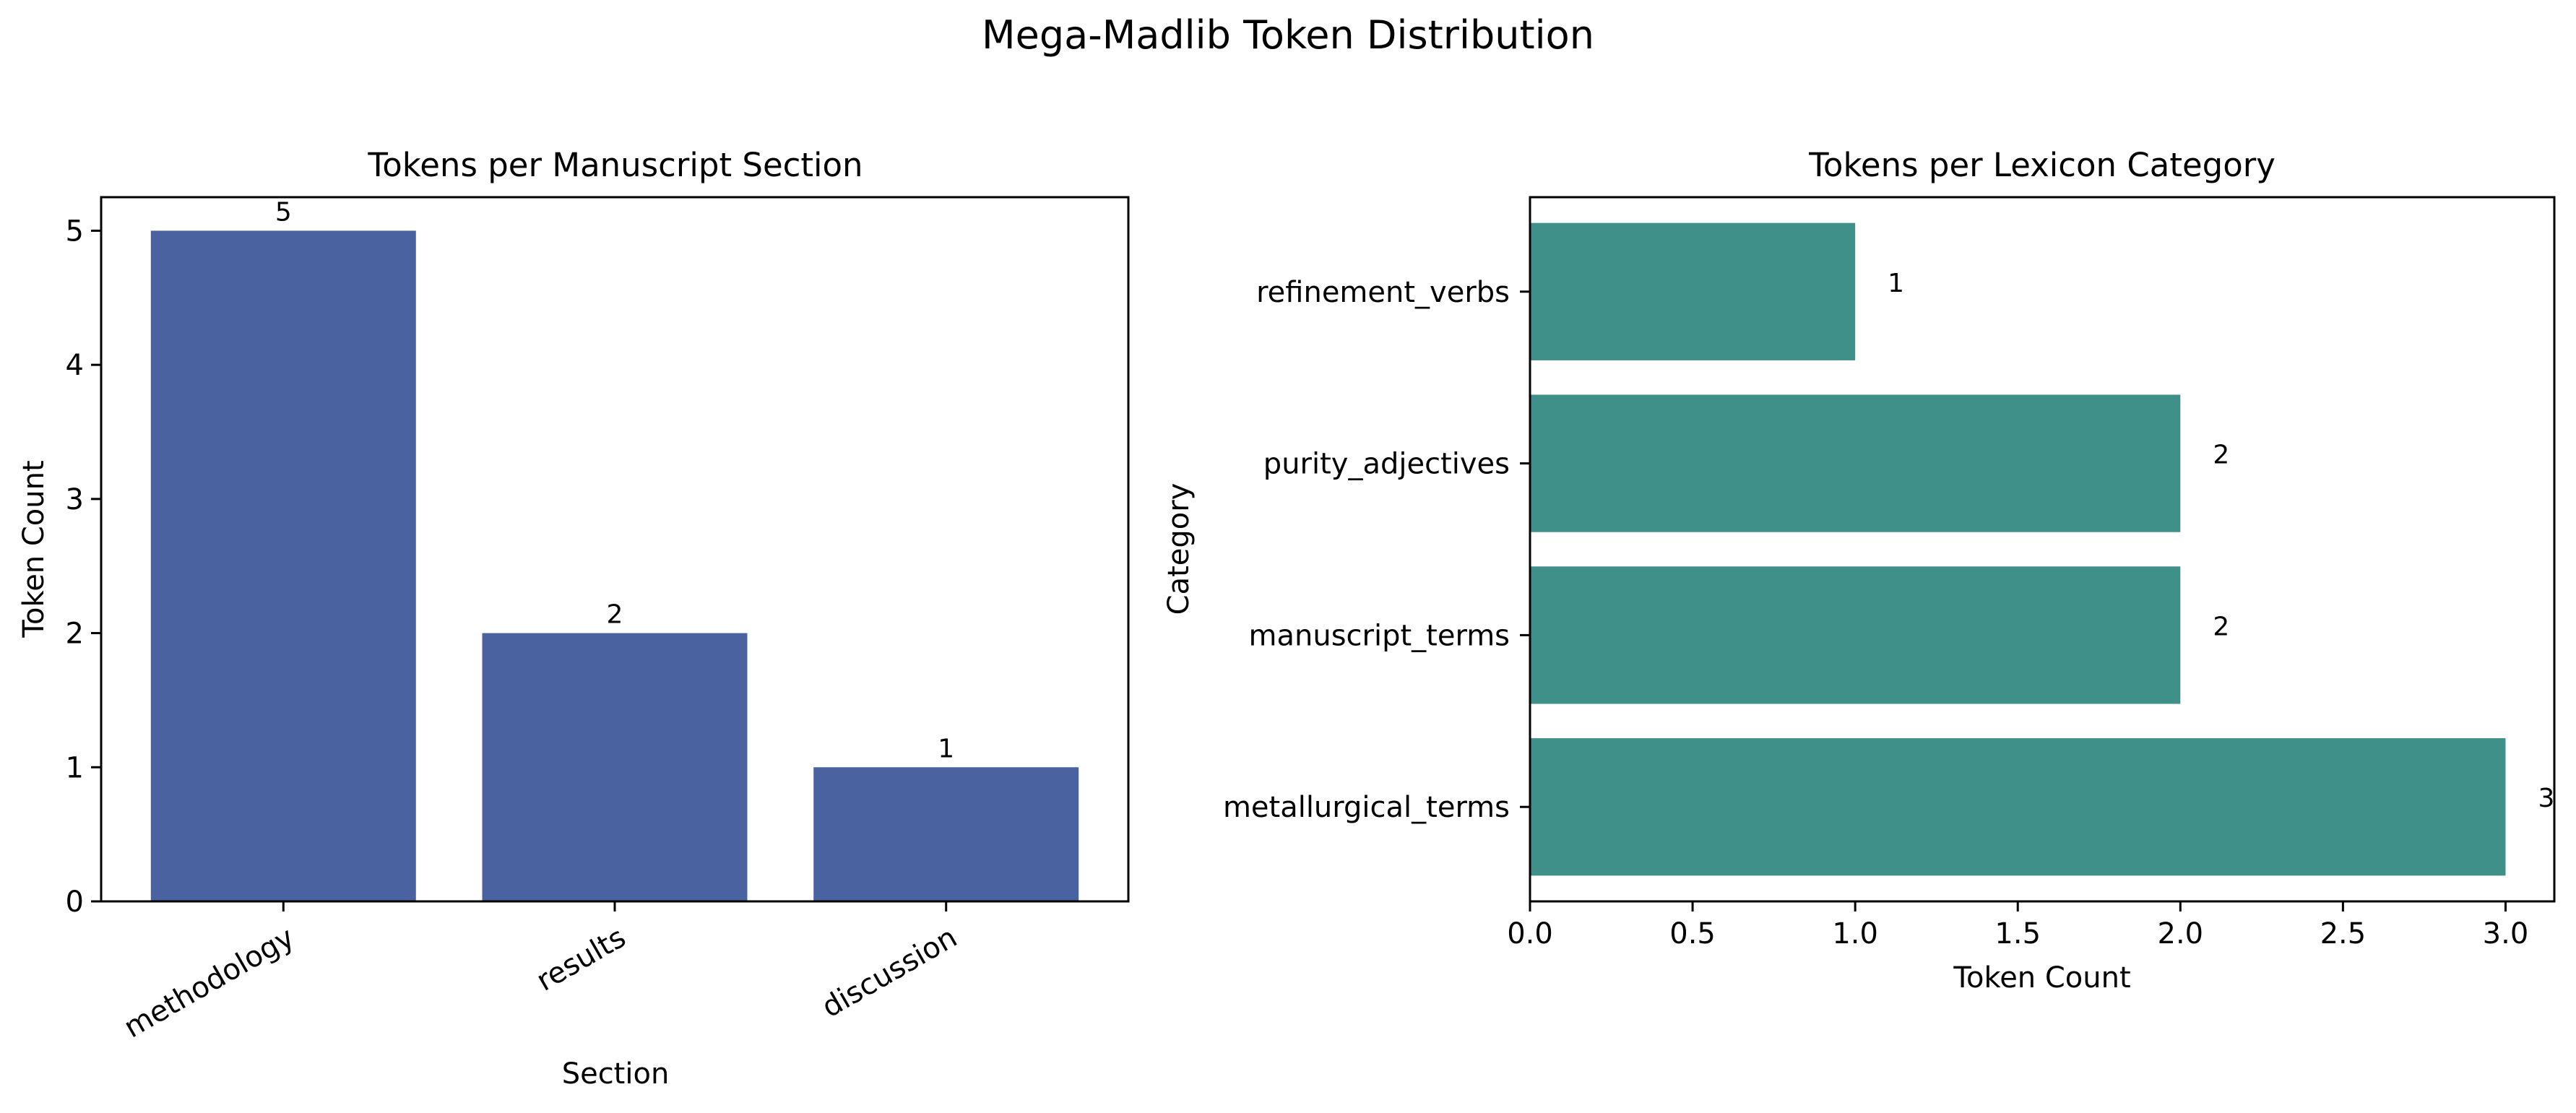 The width and height of the screenshot is (2576, 1113). Describe the element at coordinates (1530, 934) in the screenshot. I see `x-tick-label: 0.0` at that location.